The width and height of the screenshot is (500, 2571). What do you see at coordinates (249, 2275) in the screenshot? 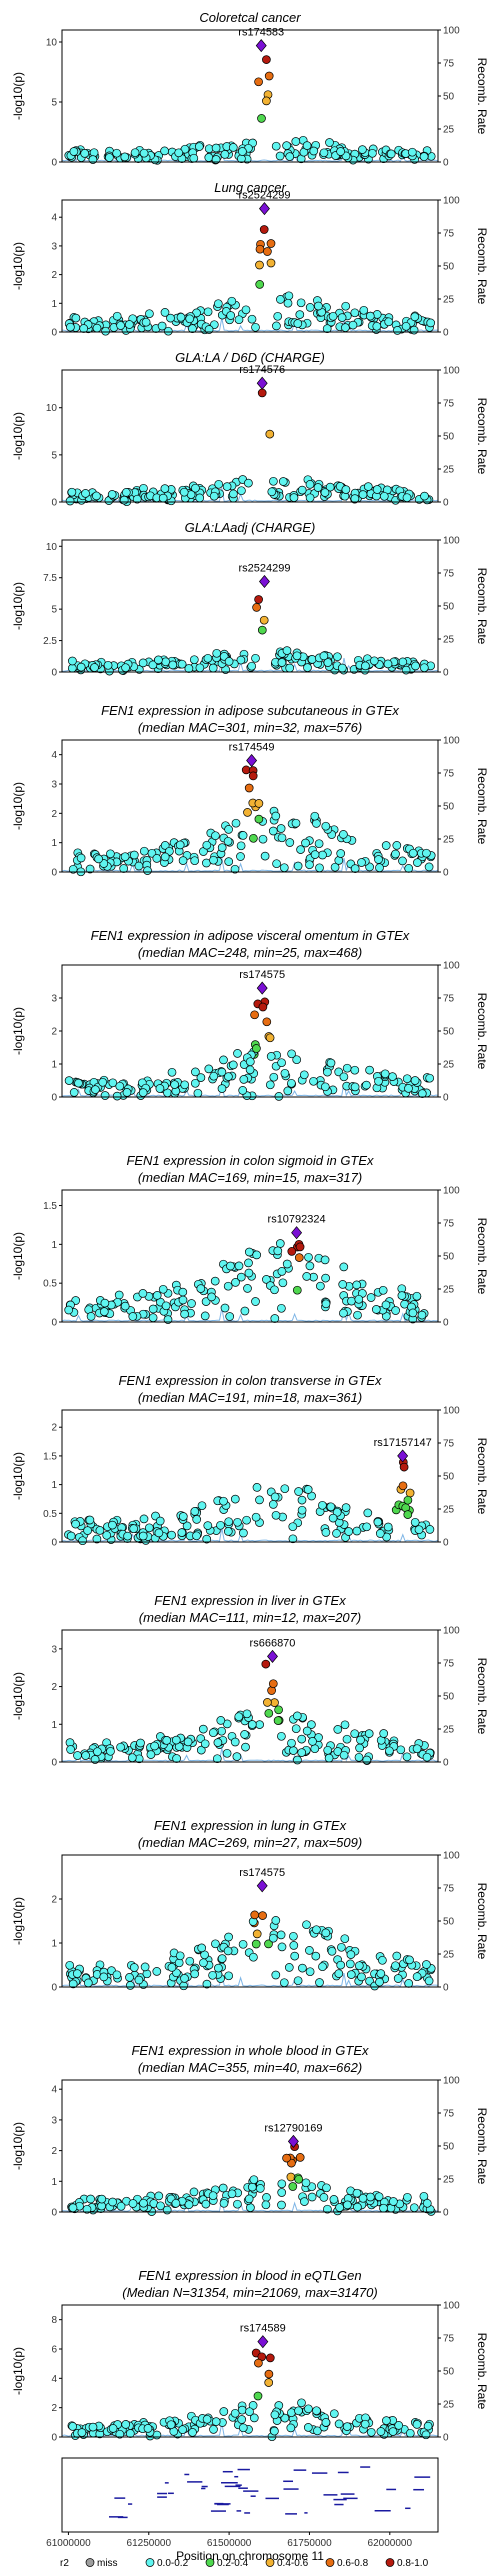
I see `panel-title: FEN1 expression in blood in eQTLGen` at bounding box center [249, 2275].